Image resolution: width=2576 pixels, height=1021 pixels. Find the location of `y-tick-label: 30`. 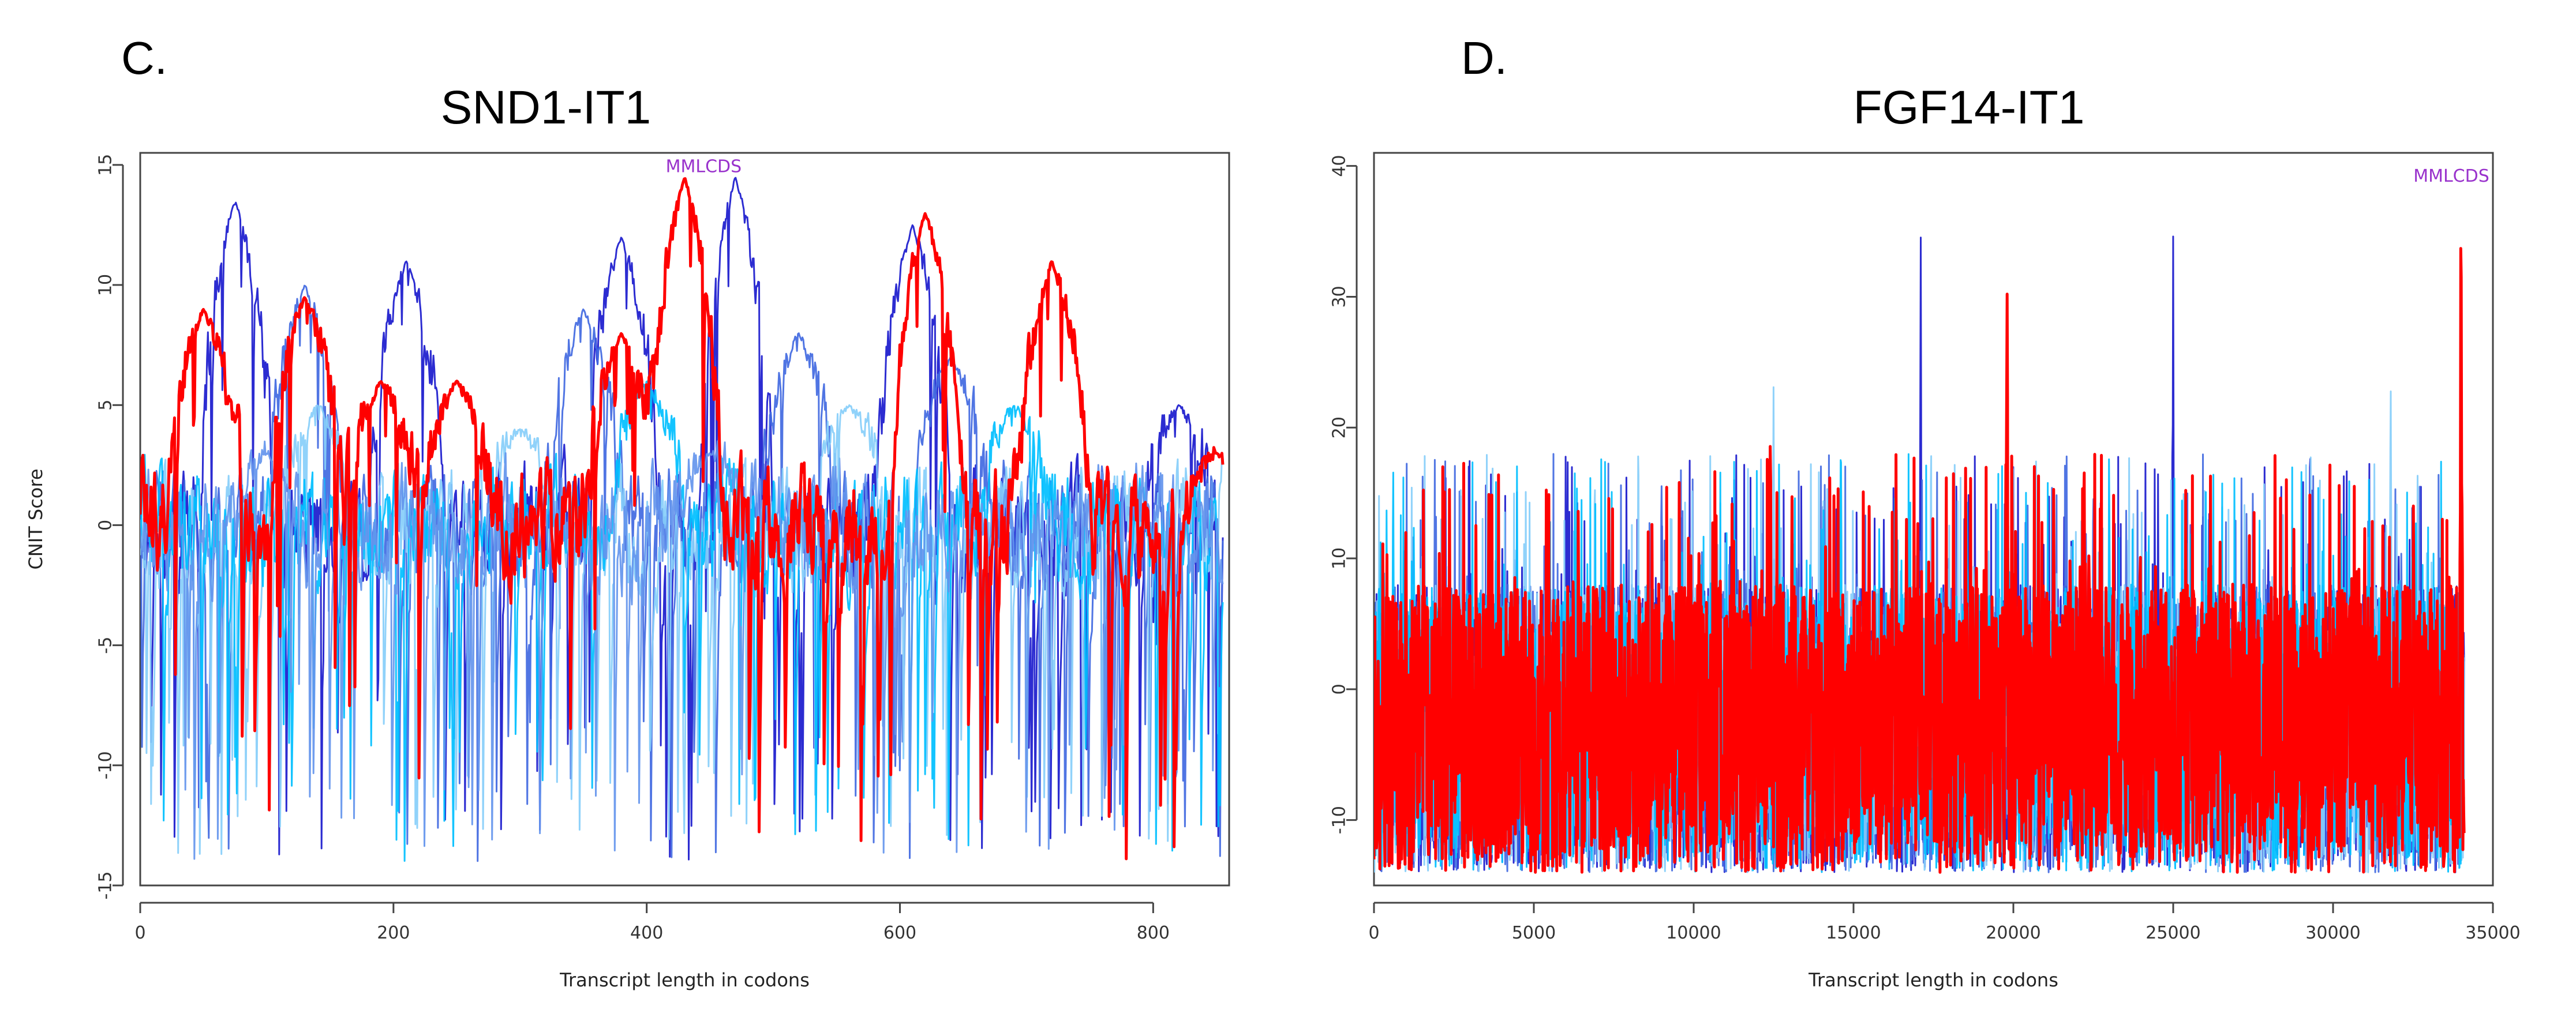

y-tick-label: 30 is located at coordinates (1340, 296).